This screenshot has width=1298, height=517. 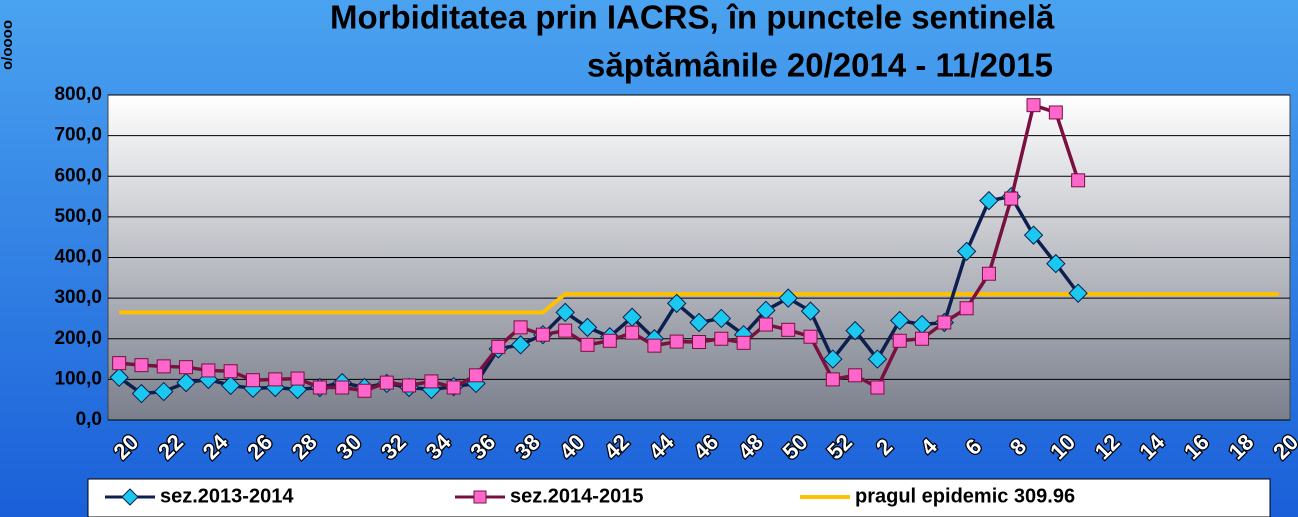 I want to click on y-tick-label: 100,0, so click(x=78, y=378).